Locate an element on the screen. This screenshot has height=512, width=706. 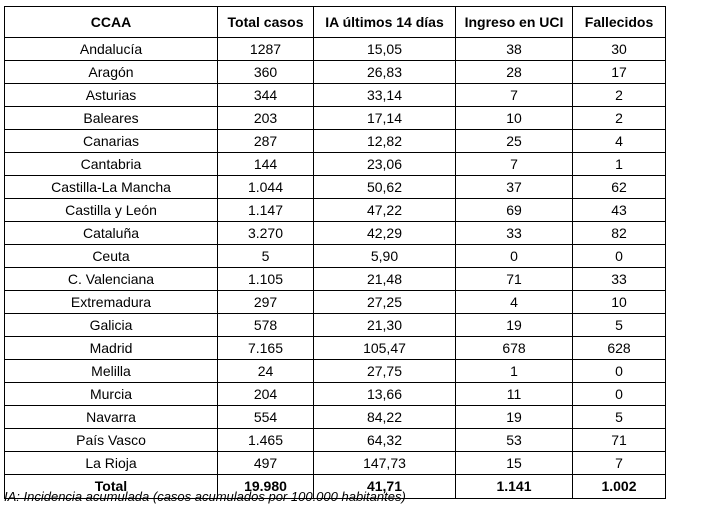
cell-ia-14-dias: 5,90 is located at coordinates (384, 256).